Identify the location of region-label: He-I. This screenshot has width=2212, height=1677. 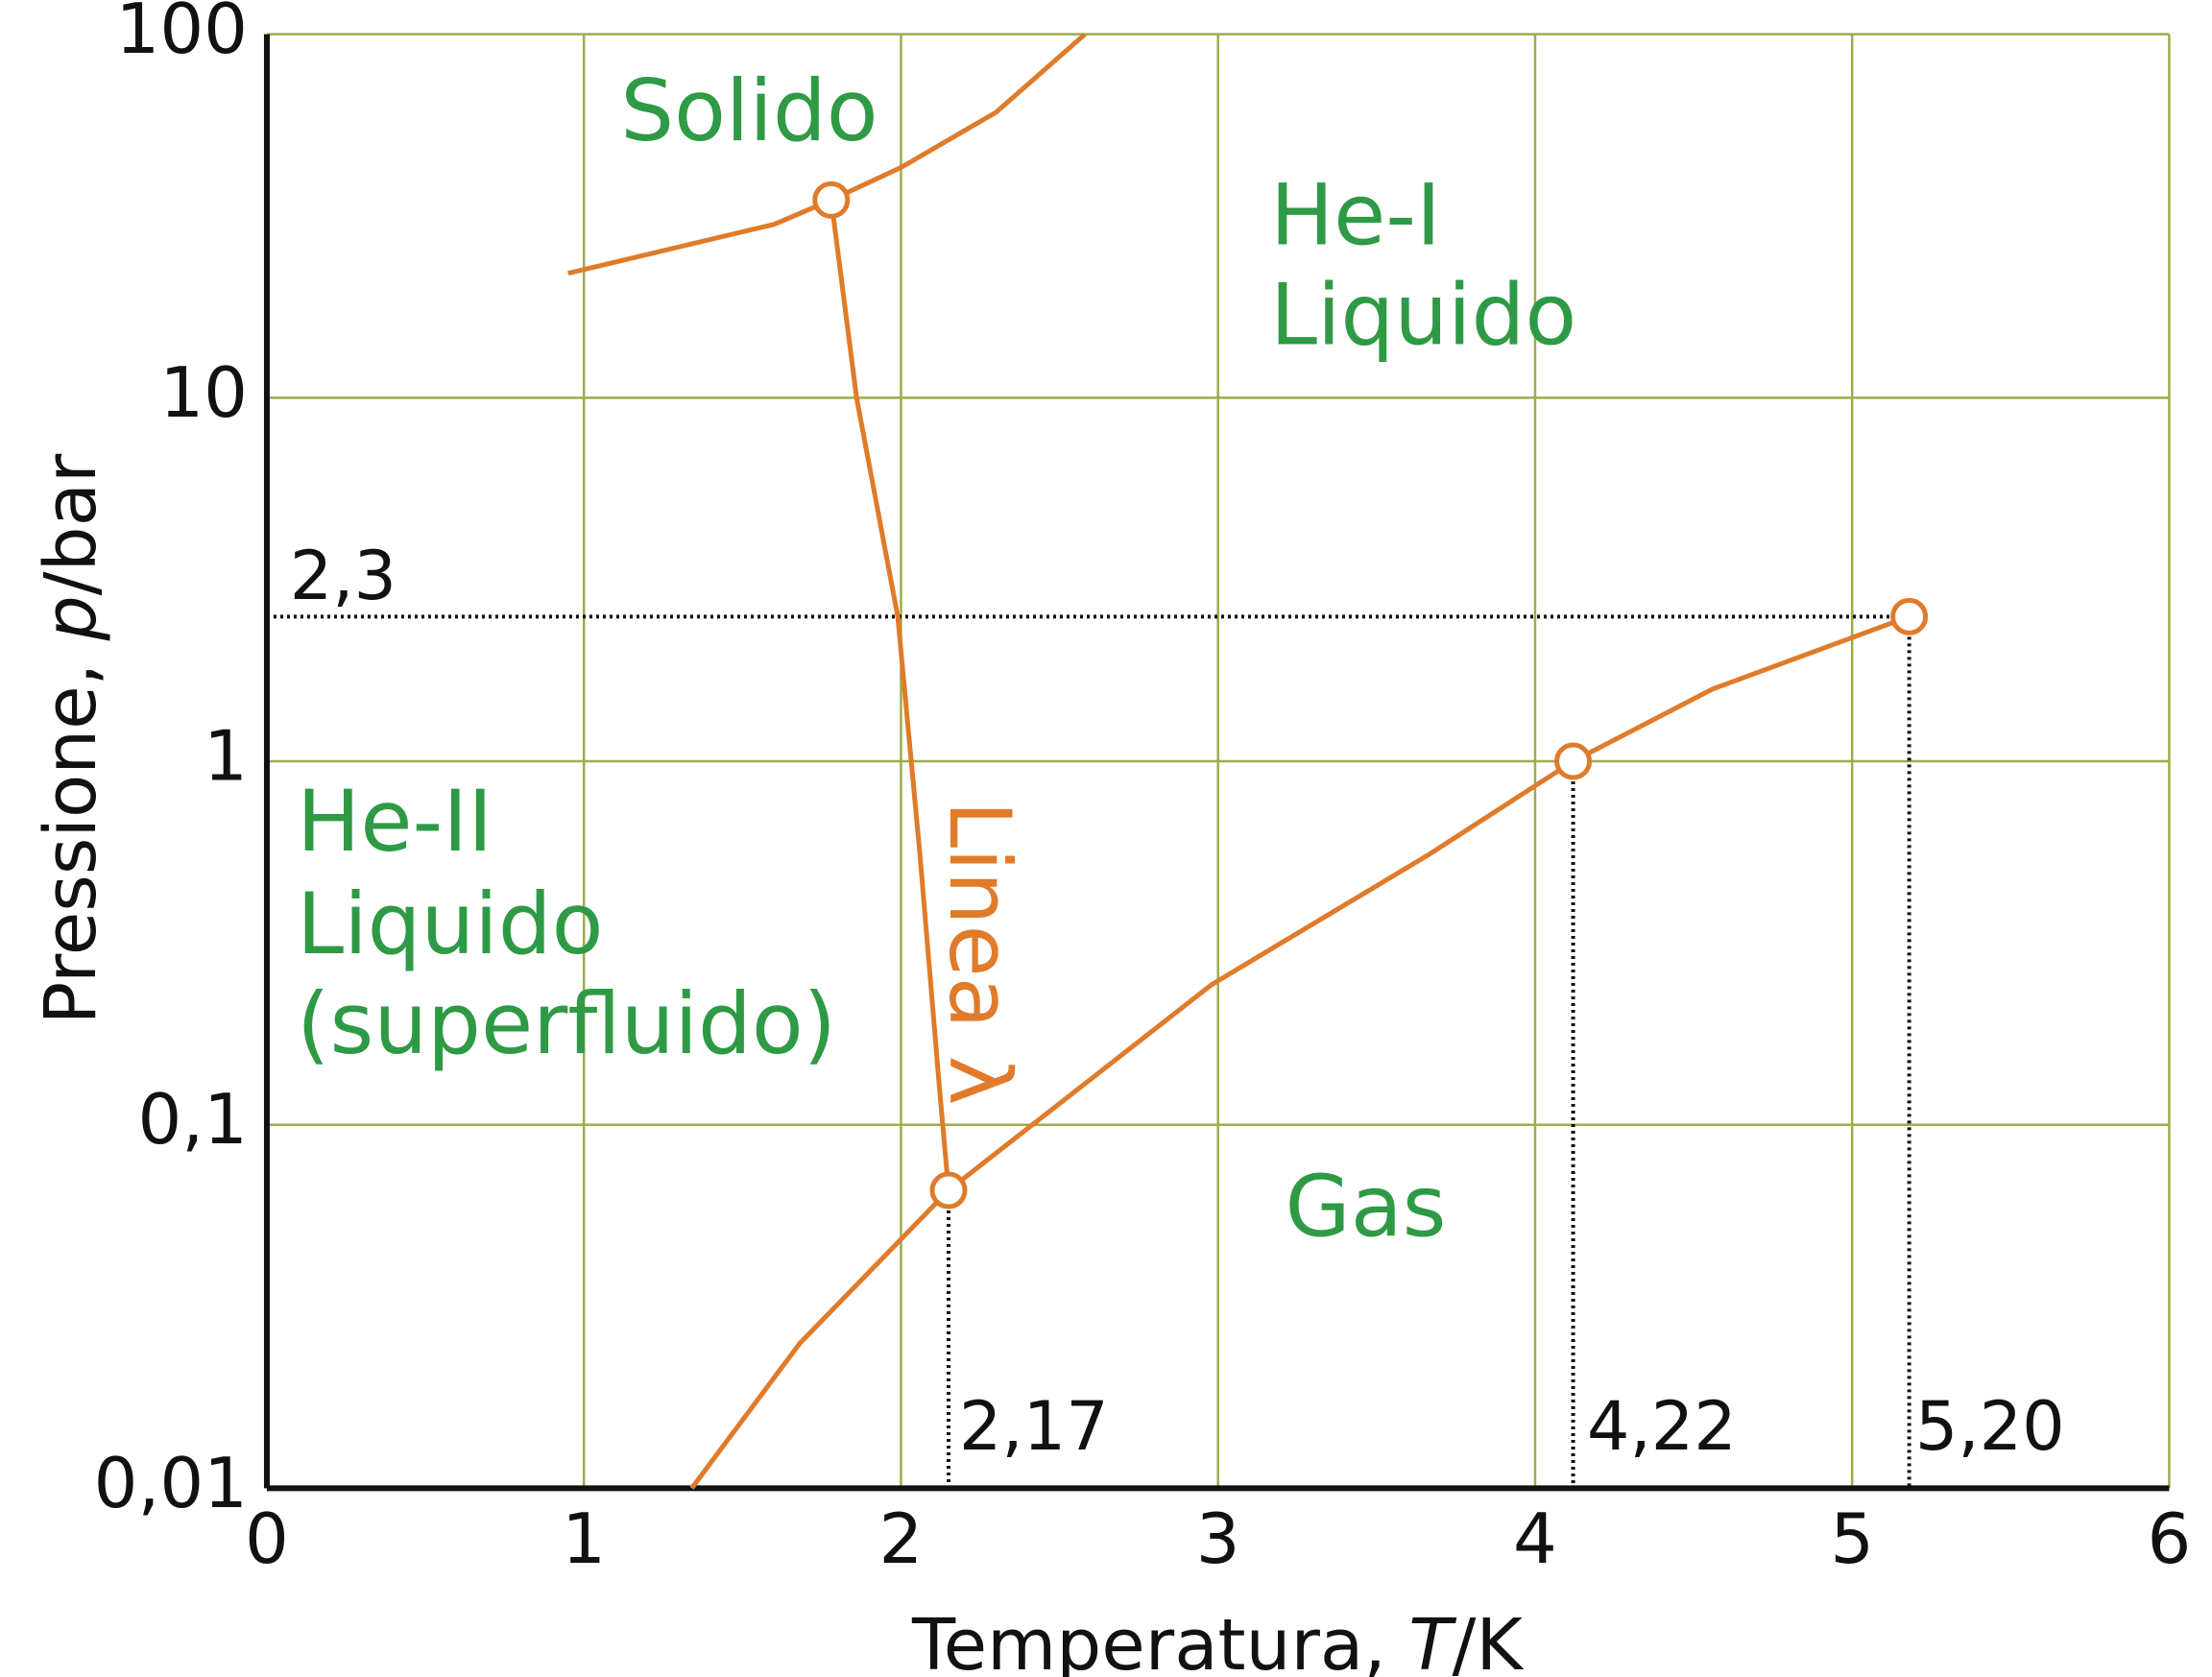
(1355, 214).